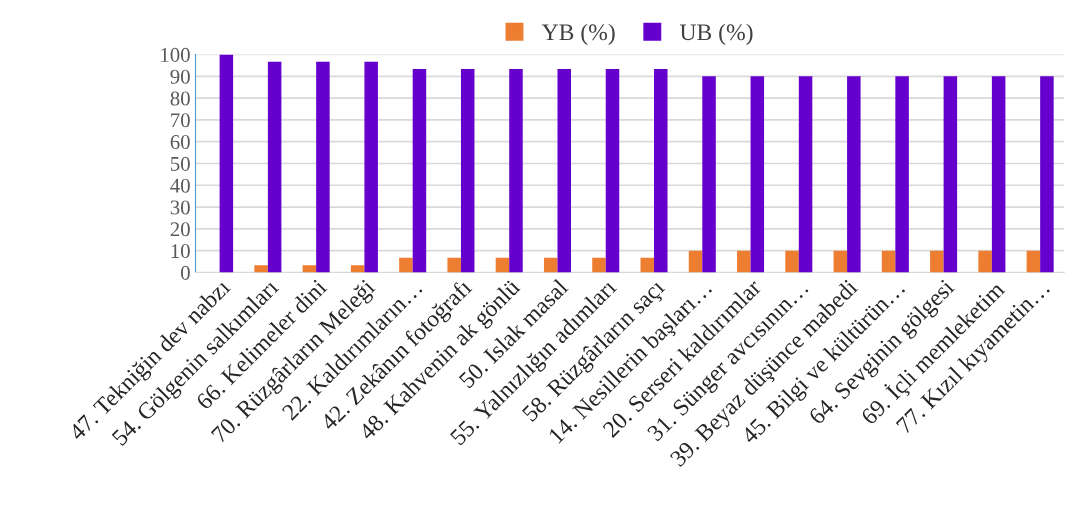 This screenshot has width=1086, height=519. What do you see at coordinates (180, 98) in the screenshot?
I see `y-tick-label: 80` at bounding box center [180, 98].